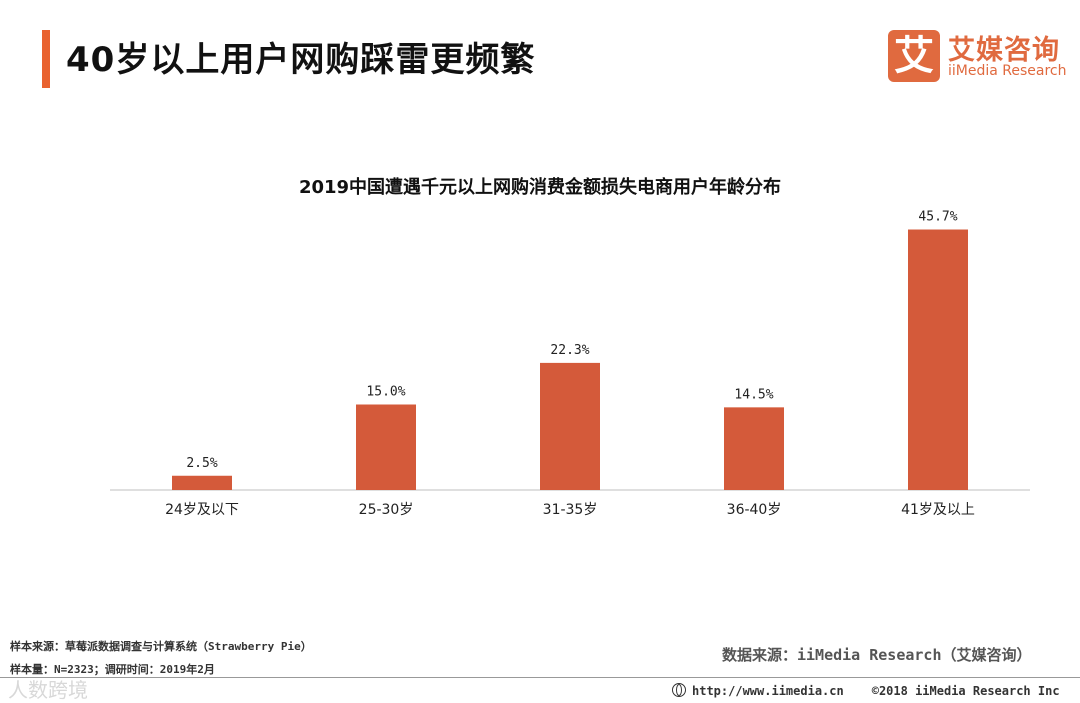 The image size is (1080, 703). Describe the element at coordinates (46, 59) in the screenshot. I see `title-accent-bar` at that location.